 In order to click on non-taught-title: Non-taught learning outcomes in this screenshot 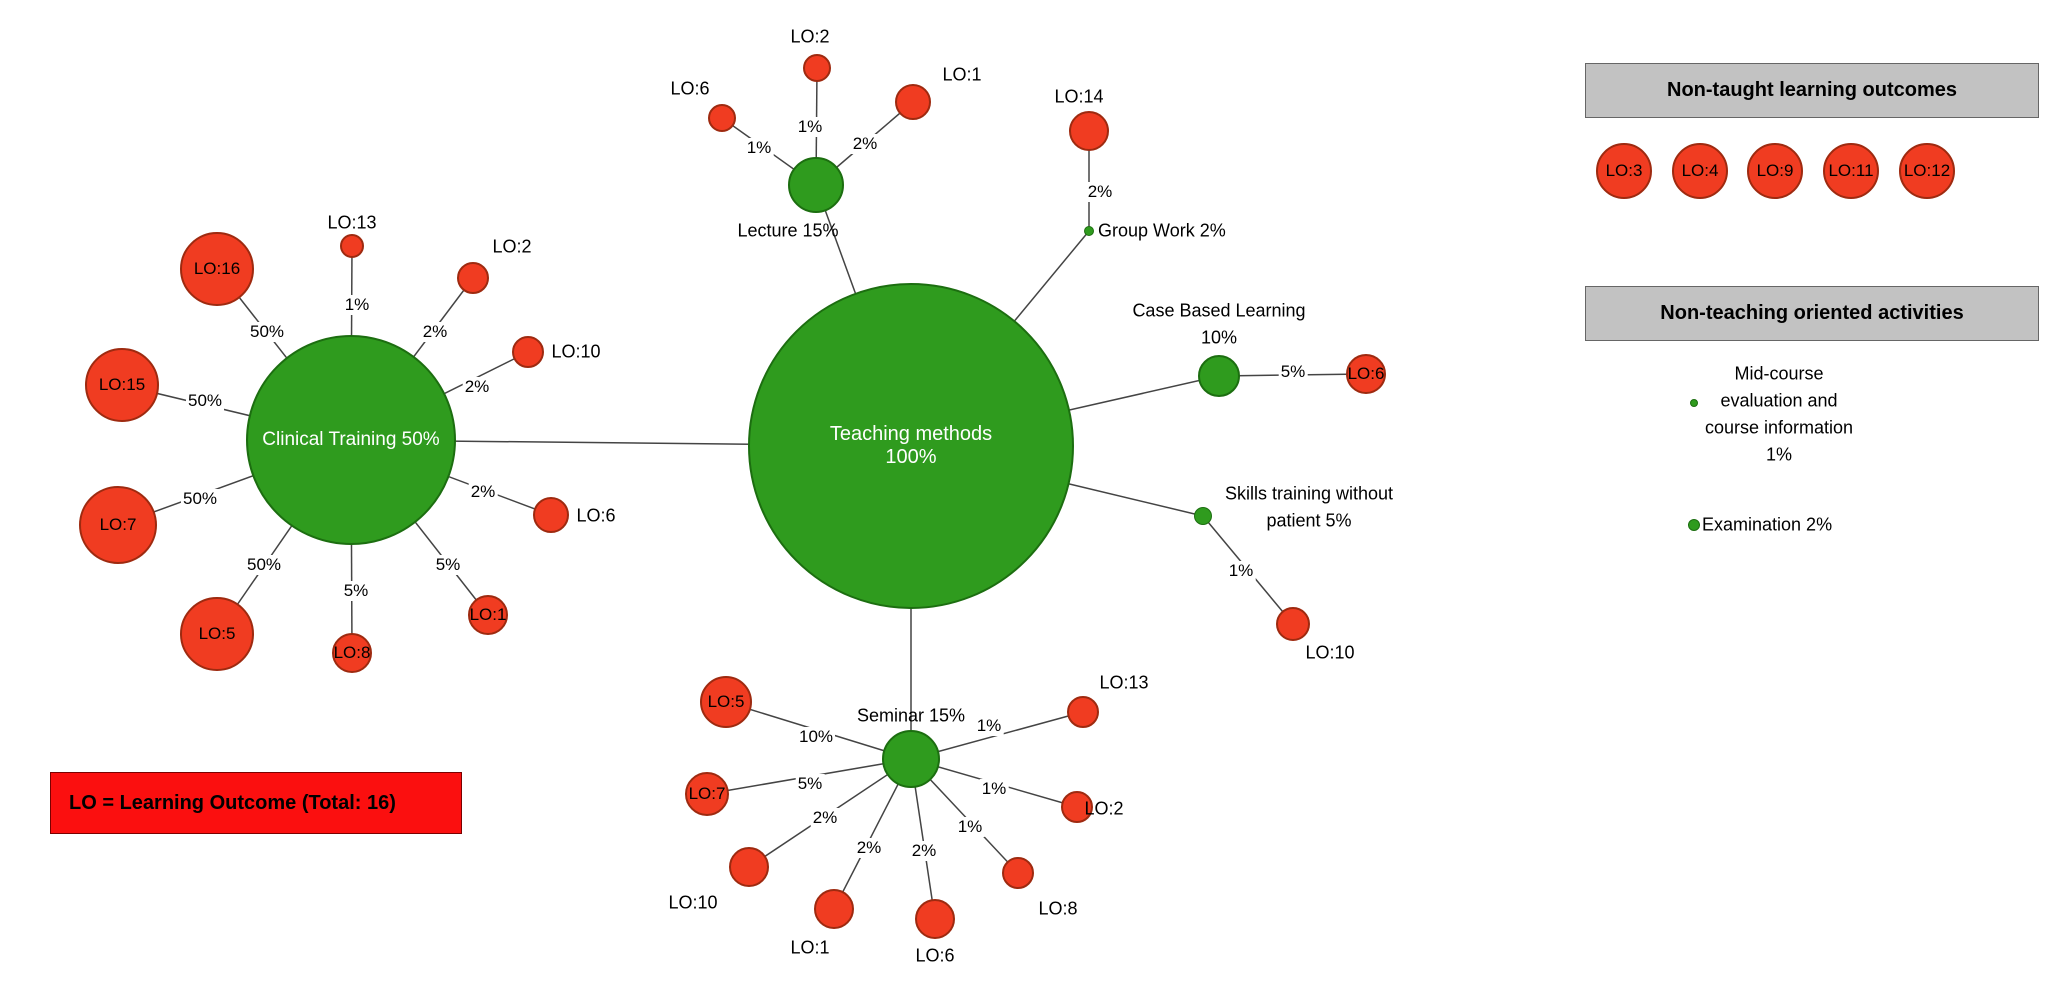, I will do `click(1812, 90)`.